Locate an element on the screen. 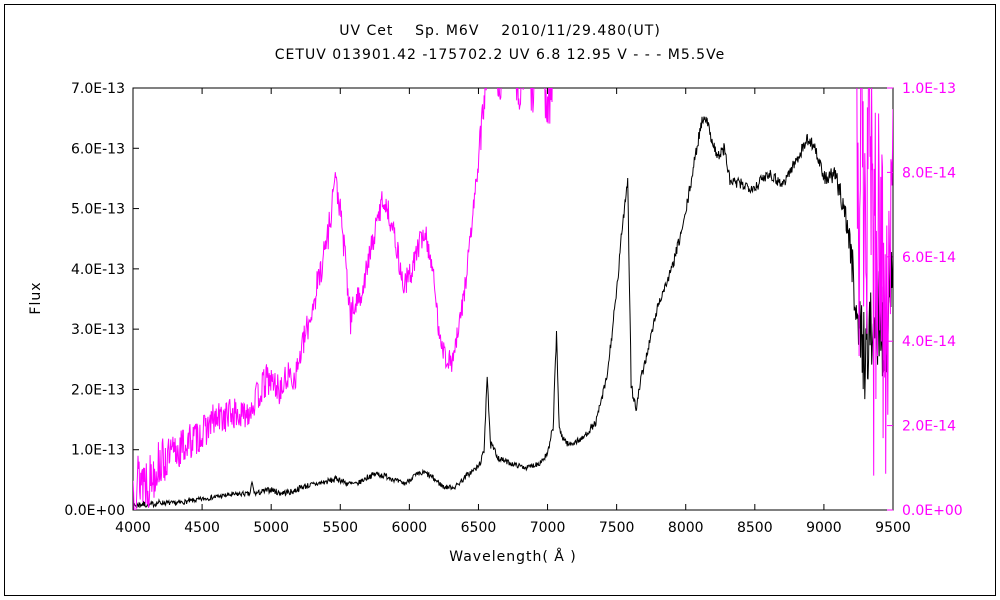 Image resolution: width=1000 pixels, height=600 pixels. x-tick-label: 8500 is located at coordinates (755, 528).